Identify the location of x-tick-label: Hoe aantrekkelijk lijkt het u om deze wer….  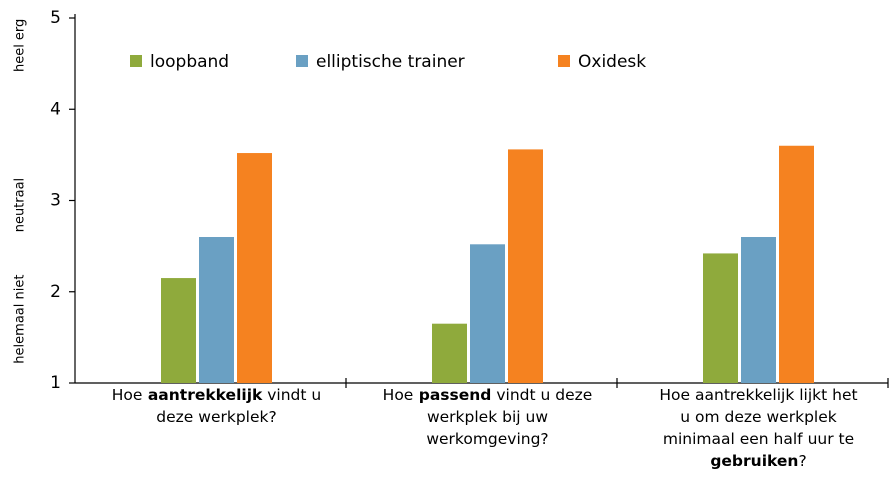
(758, 428).